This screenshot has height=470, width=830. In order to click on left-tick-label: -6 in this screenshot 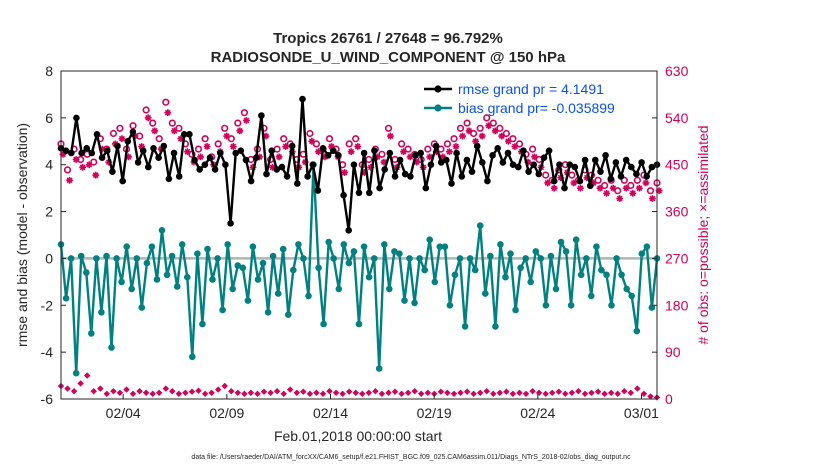, I will do `click(47, 399)`.